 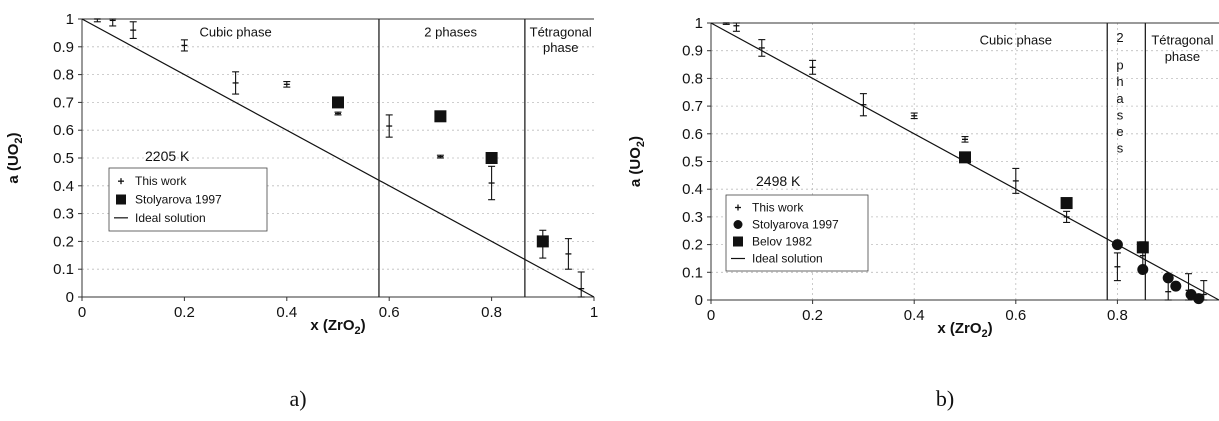 I want to click on legend-entry: Belov 1982, so click(x=782, y=242).